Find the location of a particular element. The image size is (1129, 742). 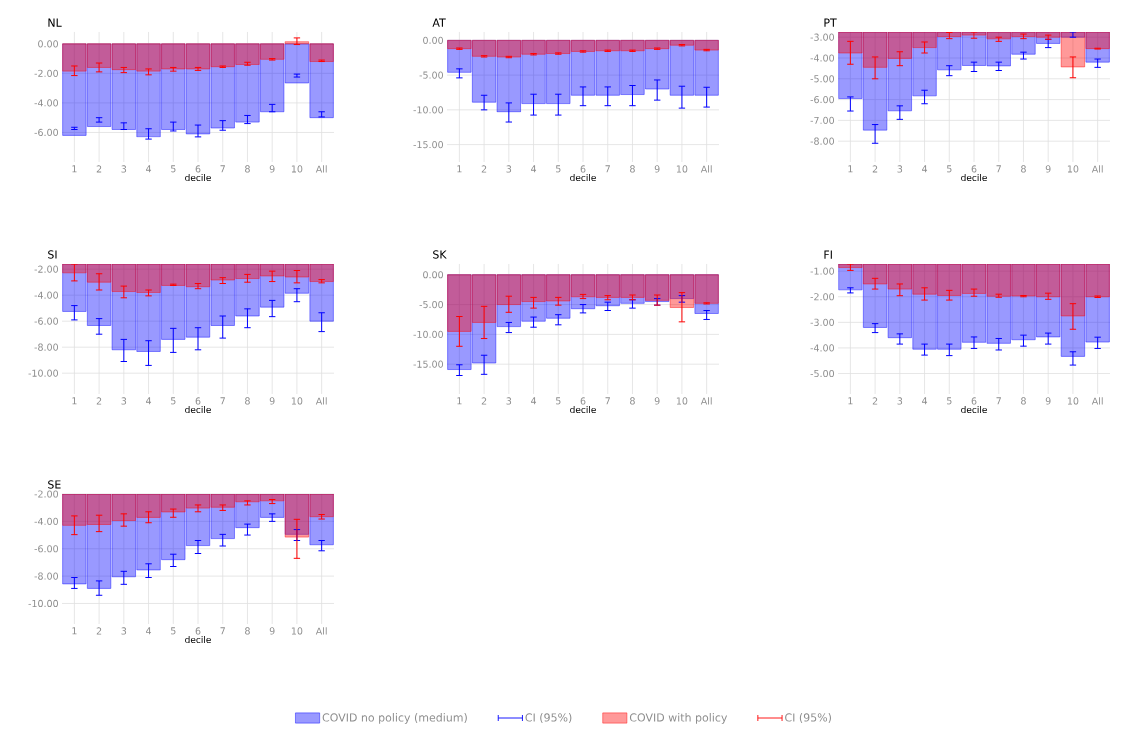

y-tick-label: -1.00 is located at coordinates (822, 271).